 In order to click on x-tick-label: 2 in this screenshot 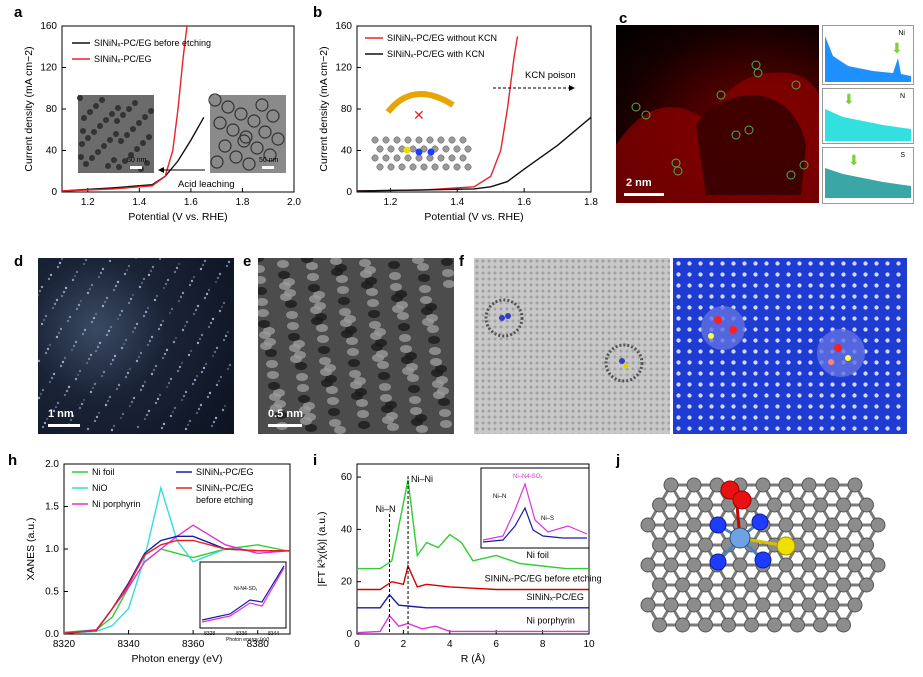, I will do `click(404, 644)`.